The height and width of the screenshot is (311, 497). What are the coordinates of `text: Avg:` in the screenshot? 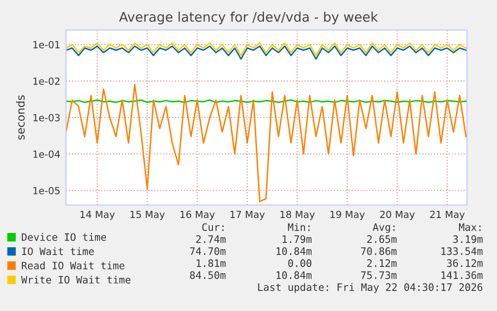 It's located at (383, 228).